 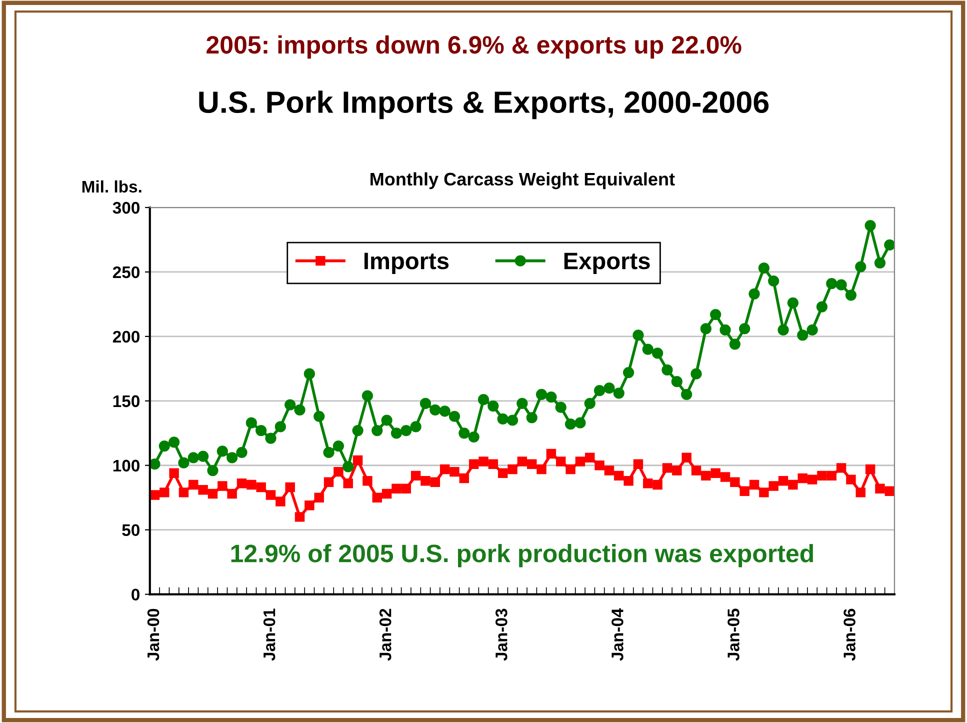 What do you see at coordinates (502, 634) in the screenshot?
I see `x-tick-label: Jan-03` at bounding box center [502, 634].